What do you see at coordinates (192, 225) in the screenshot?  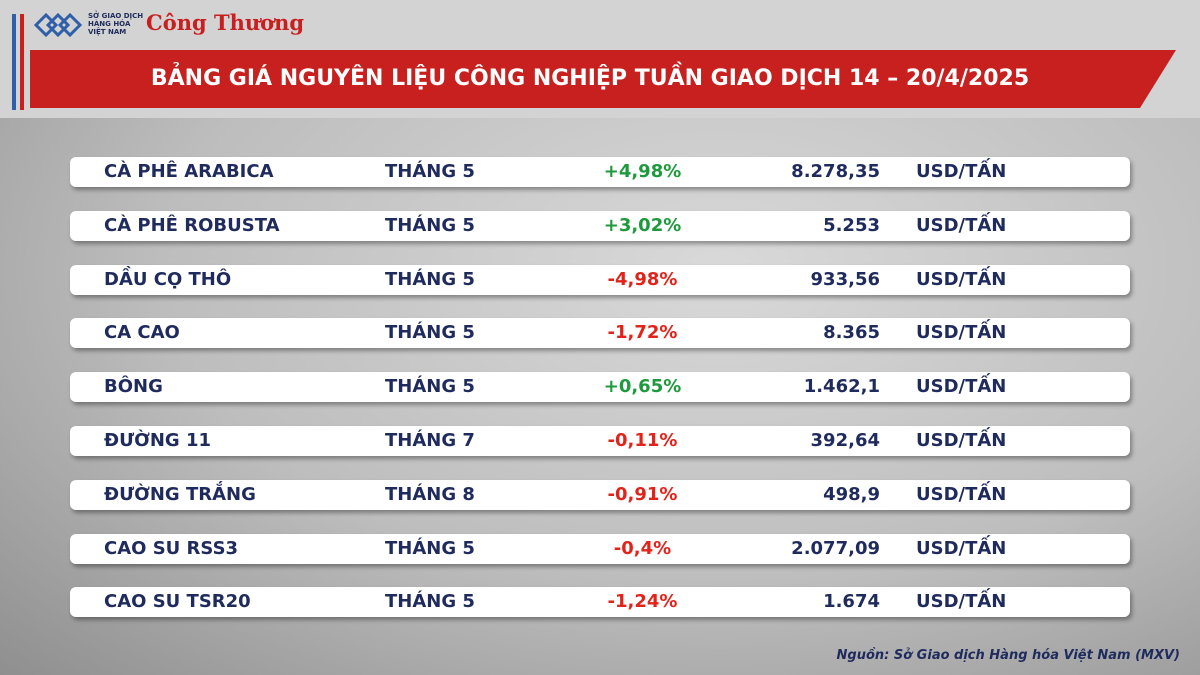 I see `commodity: CÀ PHÊ ROBUSTA` at bounding box center [192, 225].